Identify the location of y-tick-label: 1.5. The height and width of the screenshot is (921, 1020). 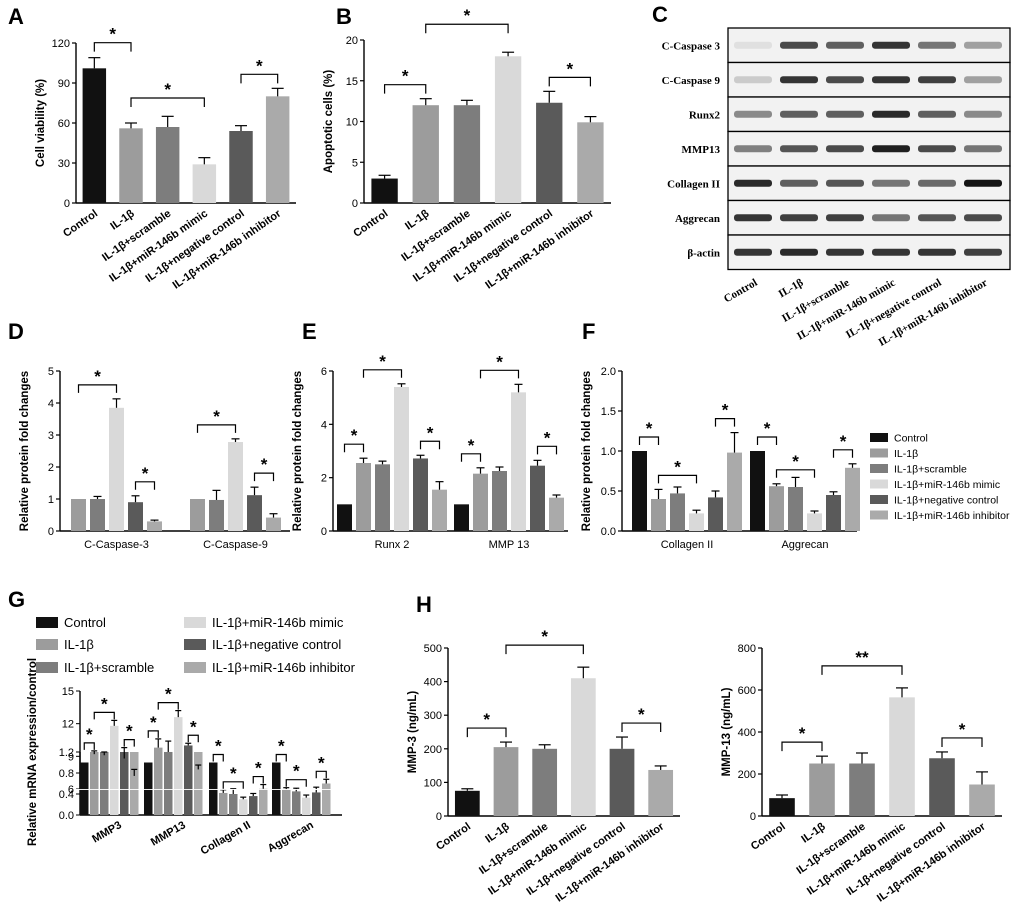
(608, 412).